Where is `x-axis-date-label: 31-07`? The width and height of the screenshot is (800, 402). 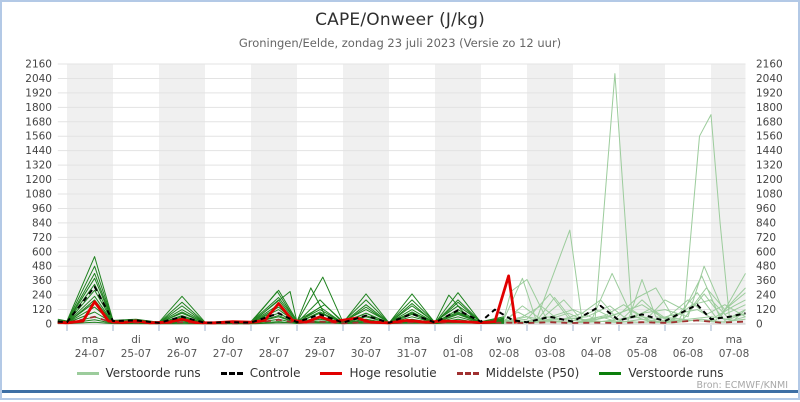
x-axis-date-label: 31-07 is located at coordinates (412, 354).